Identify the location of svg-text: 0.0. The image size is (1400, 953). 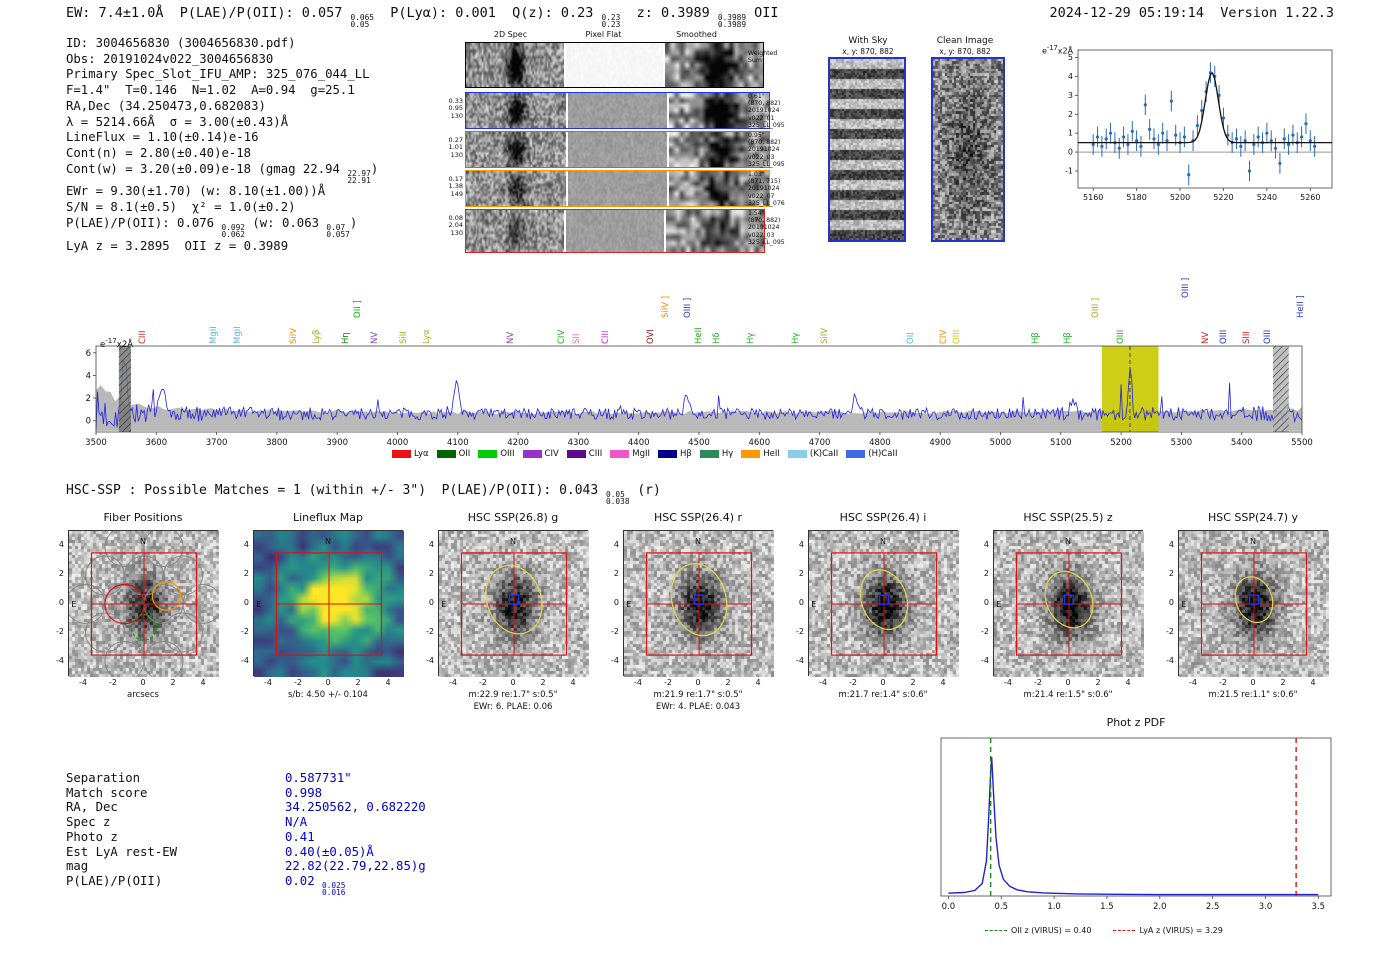
(949, 907).